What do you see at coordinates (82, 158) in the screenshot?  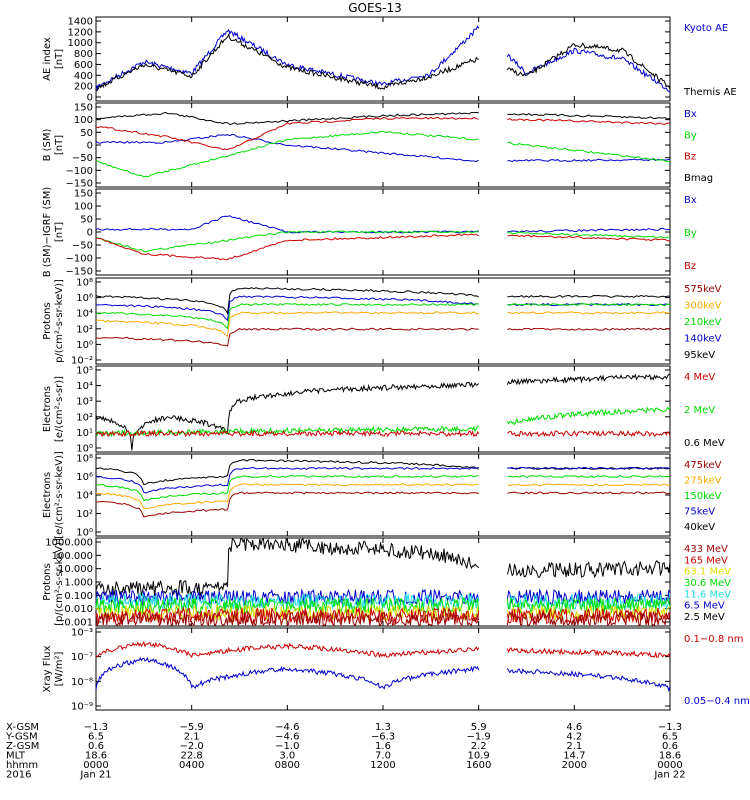 I see `y-tick-label: −50` at bounding box center [82, 158].